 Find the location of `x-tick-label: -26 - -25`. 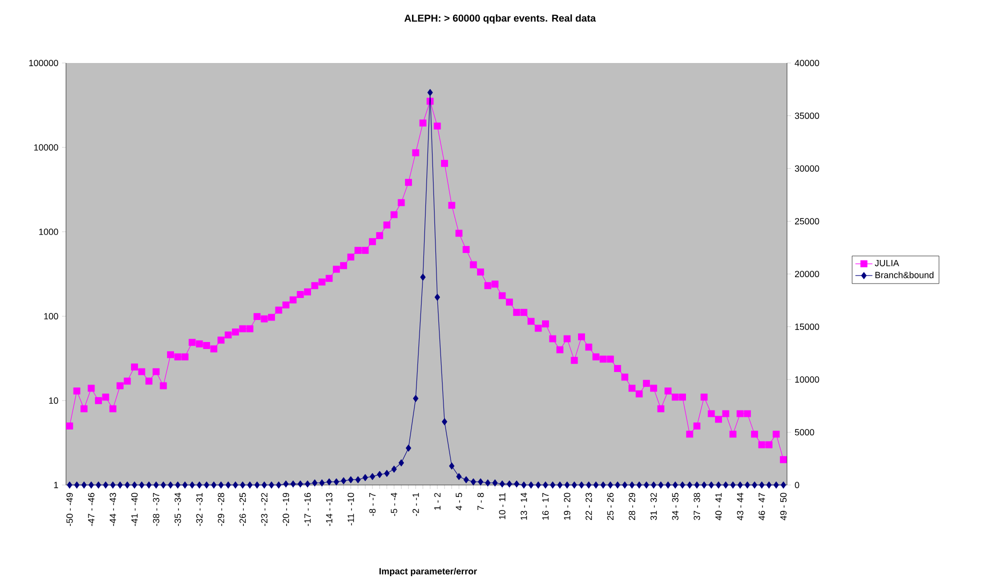

x-tick-label: -26 - -25 is located at coordinates (242, 509).